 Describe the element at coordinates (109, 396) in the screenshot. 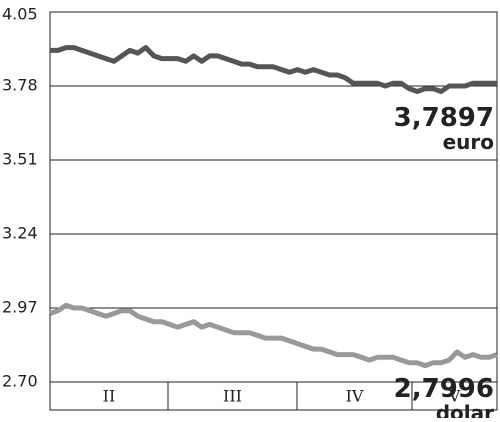

I see `x-category-label: II` at that location.